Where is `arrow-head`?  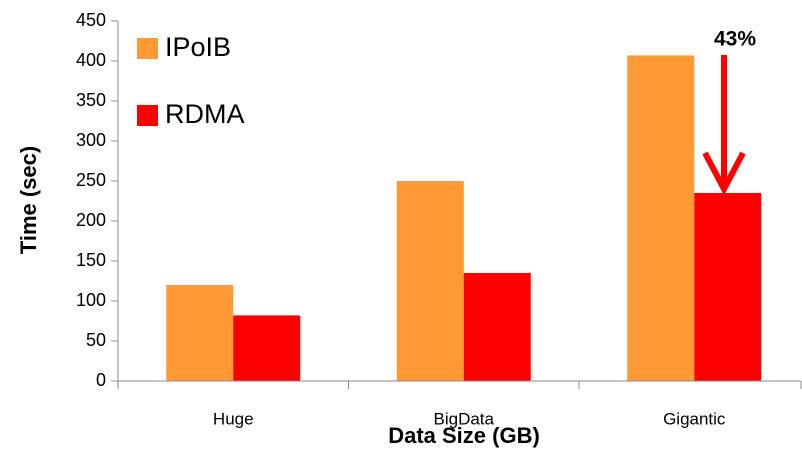
arrow-head is located at coordinates (724, 173).